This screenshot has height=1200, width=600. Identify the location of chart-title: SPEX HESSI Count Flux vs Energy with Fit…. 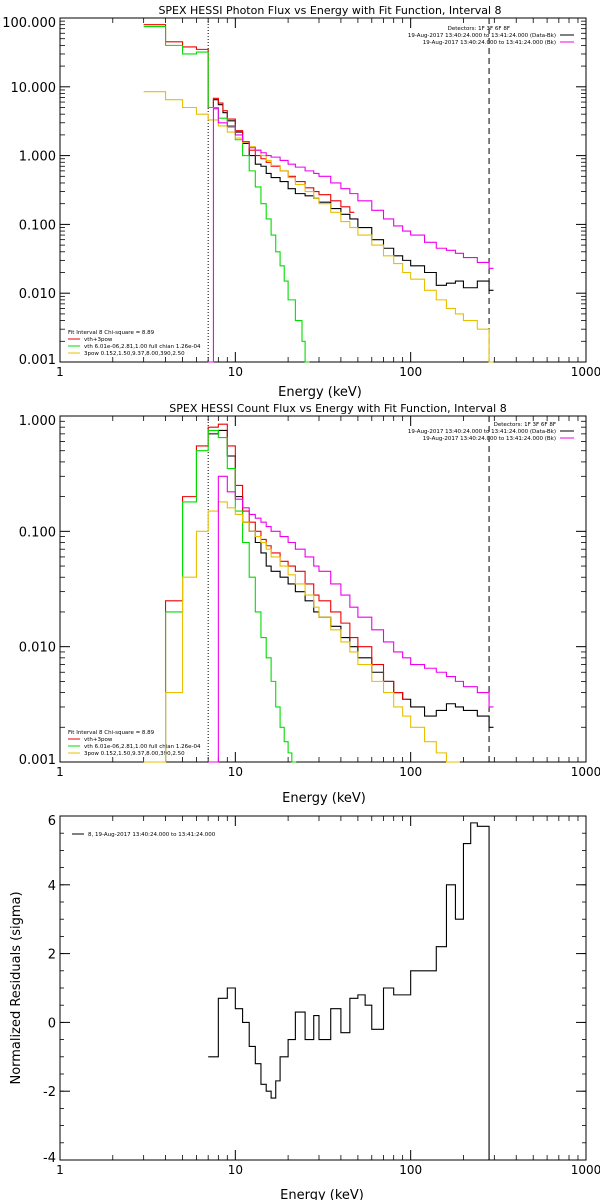
(337, 408).